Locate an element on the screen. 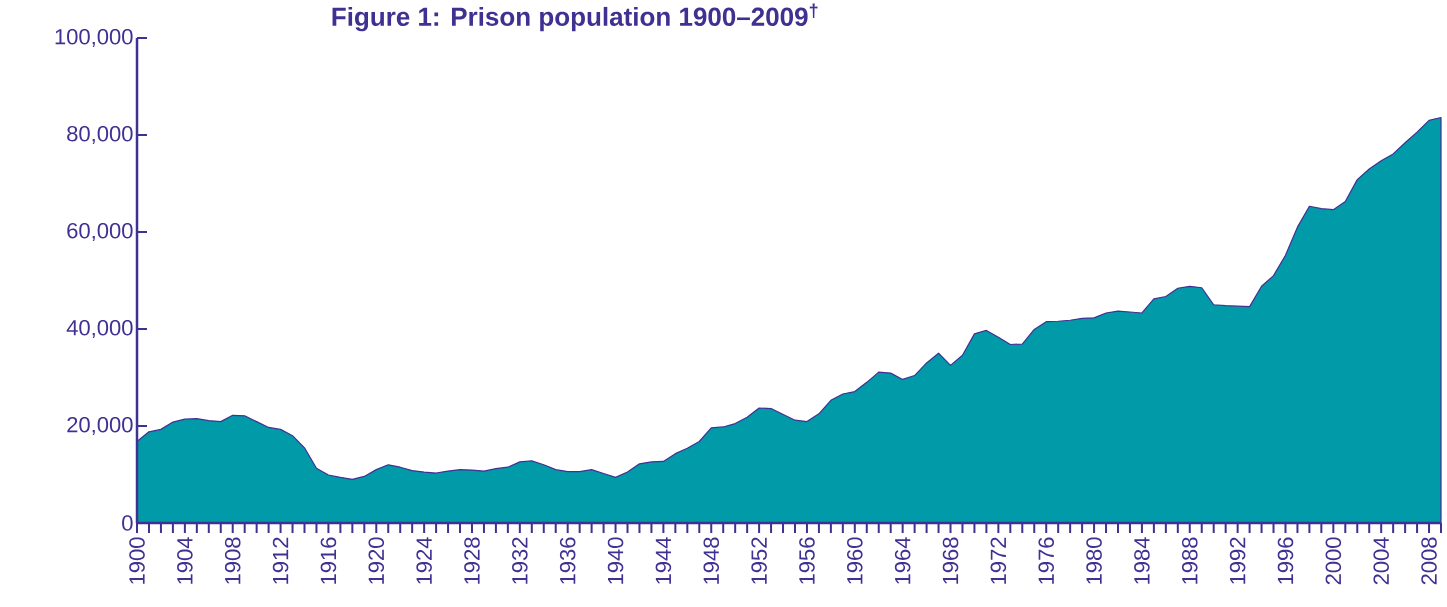  x-tick-label: 1948 is located at coordinates (711, 560).